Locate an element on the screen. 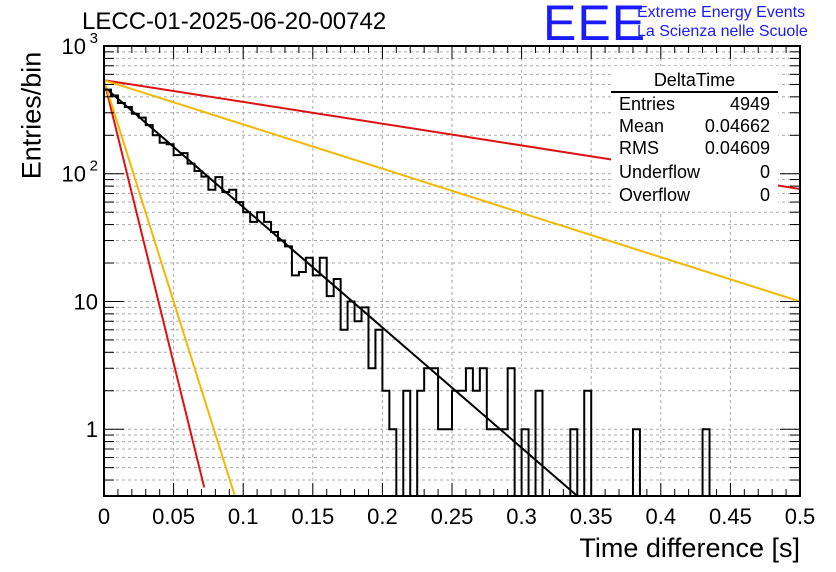  stats-row-underflow: Underflow 0 is located at coordinates (694, 173).